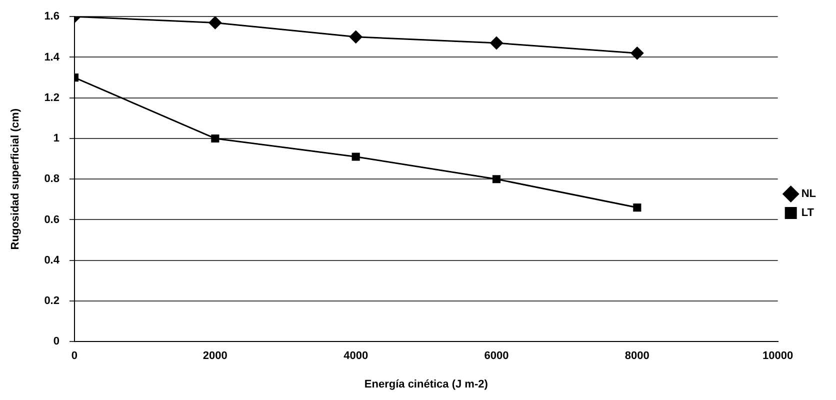 Image resolution: width=836 pixels, height=400 pixels. What do you see at coordinates (807, 213) in the screenshot?
I see `legend-label: LT` at bounding box center [807, 213].